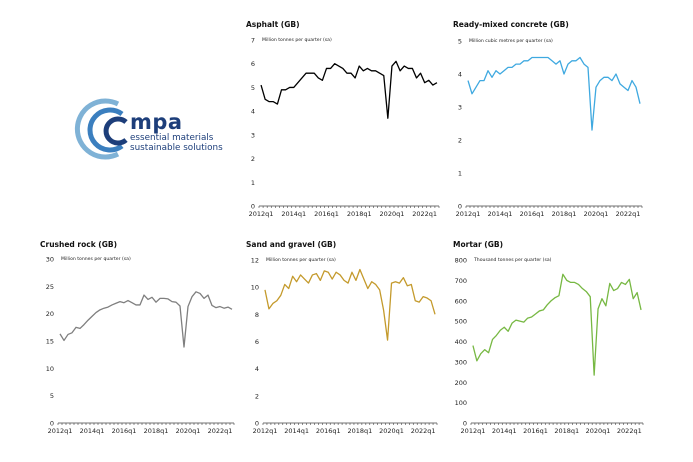 This screenshot has width=693, height=462. I want to click on y-axis-label: Million cubic metres per quarter (sa), so click(511, 41).